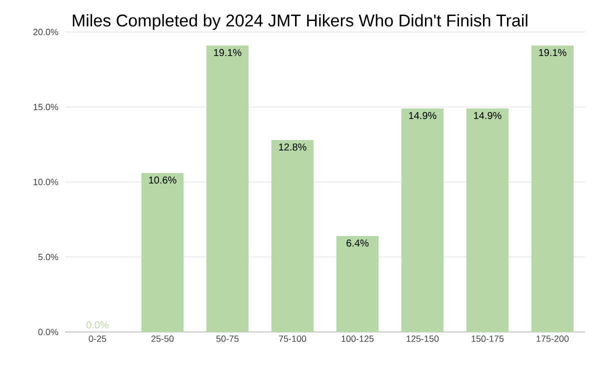  Describe the element at coordinates (45, 32) in the screenshot. I see `y-tick-label: 20.0%` at that location.